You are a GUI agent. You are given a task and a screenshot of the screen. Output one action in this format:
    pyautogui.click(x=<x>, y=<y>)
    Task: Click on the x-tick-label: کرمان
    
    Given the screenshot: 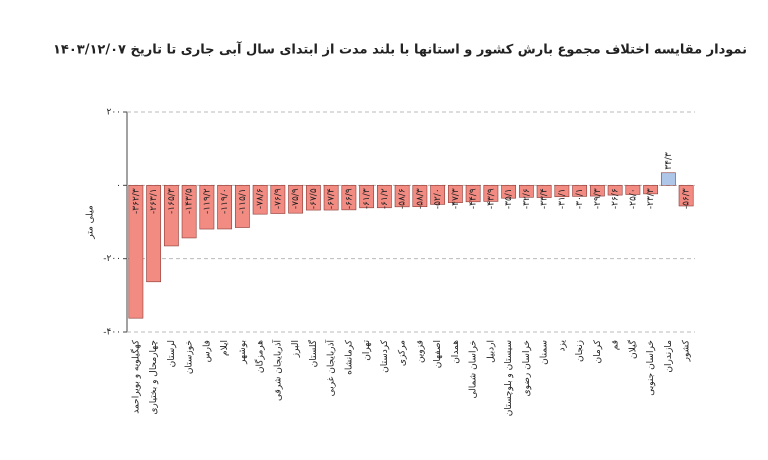 What is the action you would take?
    pyautogui.click(x=598, y=351)
    